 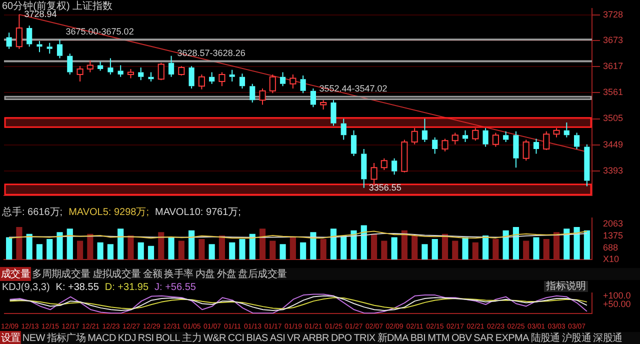 I want to click on text: 指标说明, so click(x=566, y=286).